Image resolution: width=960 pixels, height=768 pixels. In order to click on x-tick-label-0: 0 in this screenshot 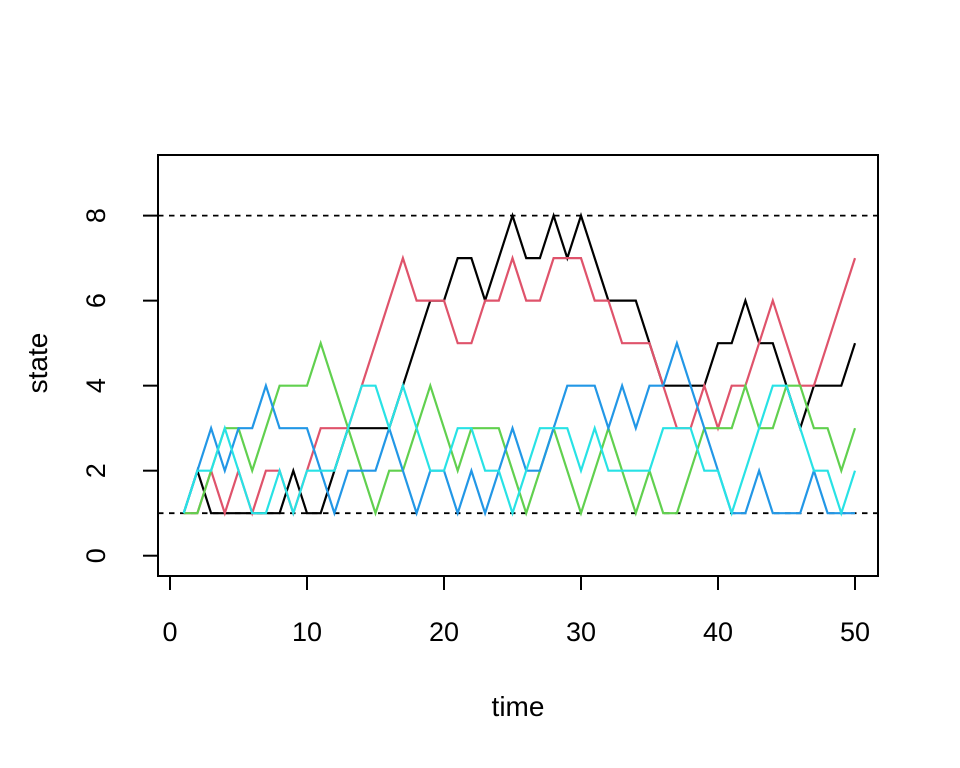, I will do `click(169, 632)`.